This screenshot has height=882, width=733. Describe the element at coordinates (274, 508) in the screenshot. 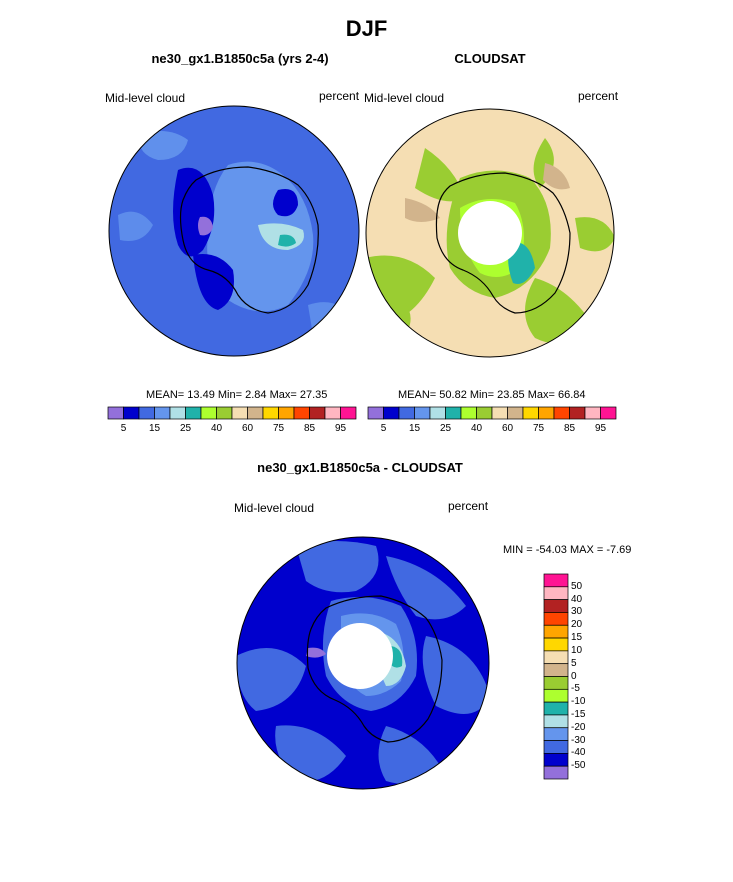

I see `diff-variable-label: Mid-level cloud` at that location.